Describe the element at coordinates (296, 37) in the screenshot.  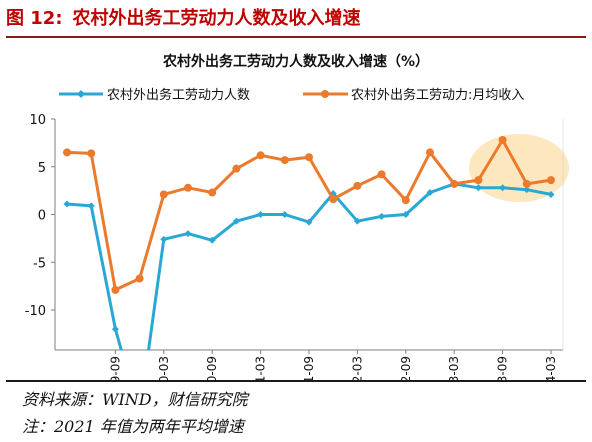
I see `header-rule` at that location.